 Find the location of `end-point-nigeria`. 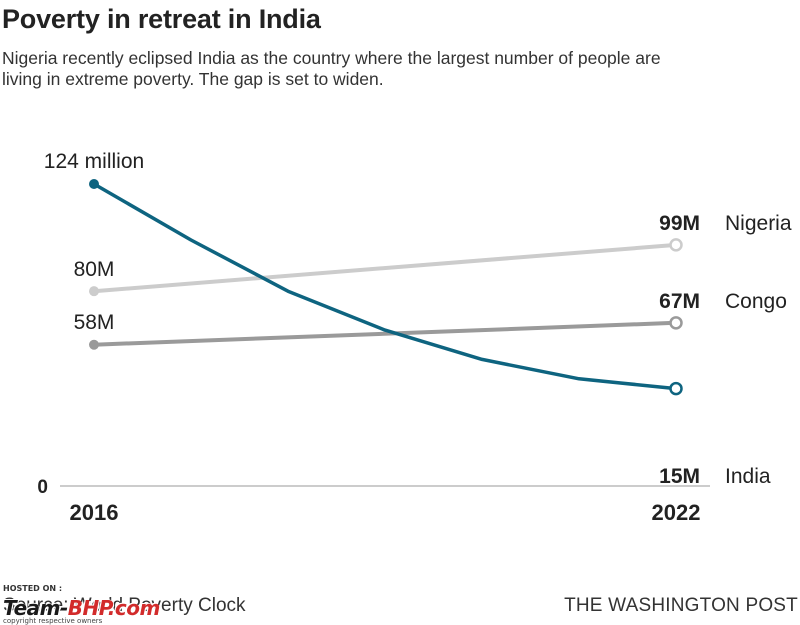

end-point-nigeria is located at coordinates (676, 245).